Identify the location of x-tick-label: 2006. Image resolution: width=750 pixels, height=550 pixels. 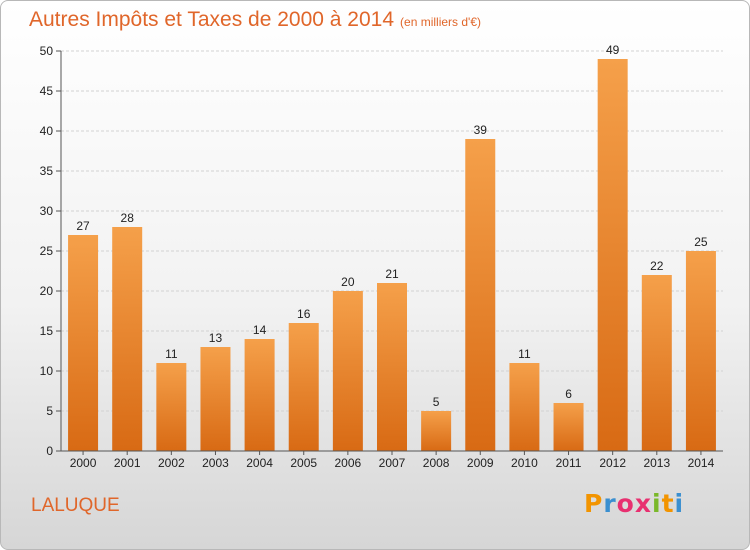
(348, 463).